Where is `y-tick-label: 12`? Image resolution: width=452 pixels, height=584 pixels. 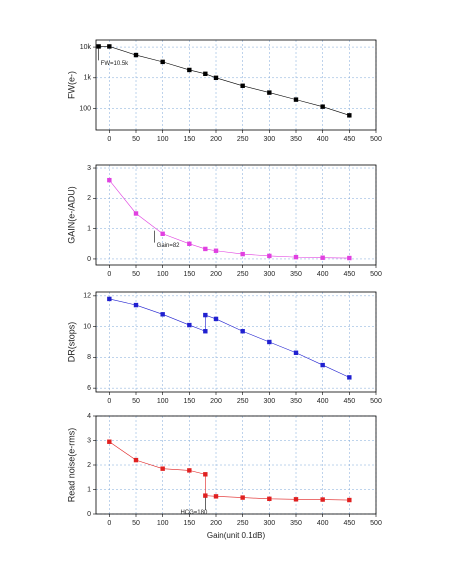
y-tick-label: 12 is located at coordinates (87, 296).